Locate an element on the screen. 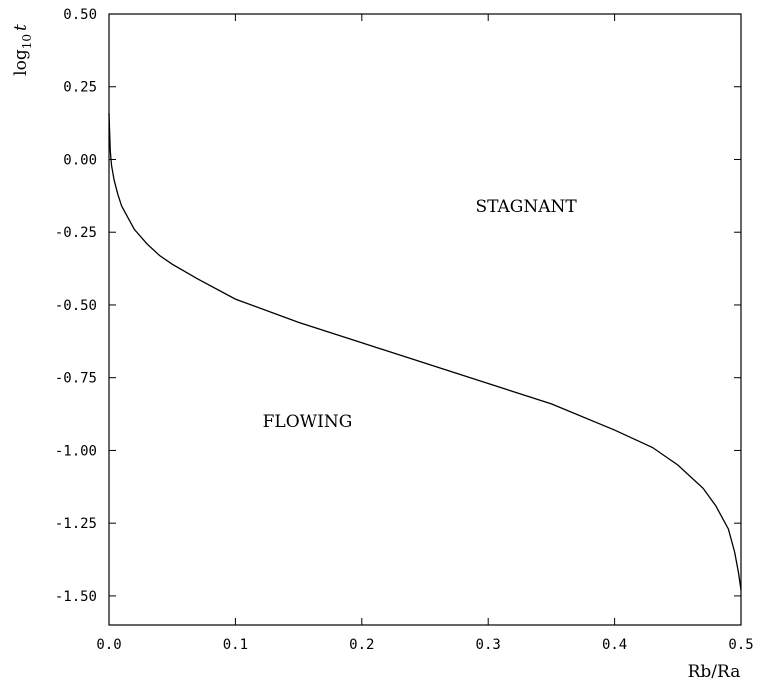  x-tick-label: 0.1 is located at coordinates (235, 645).